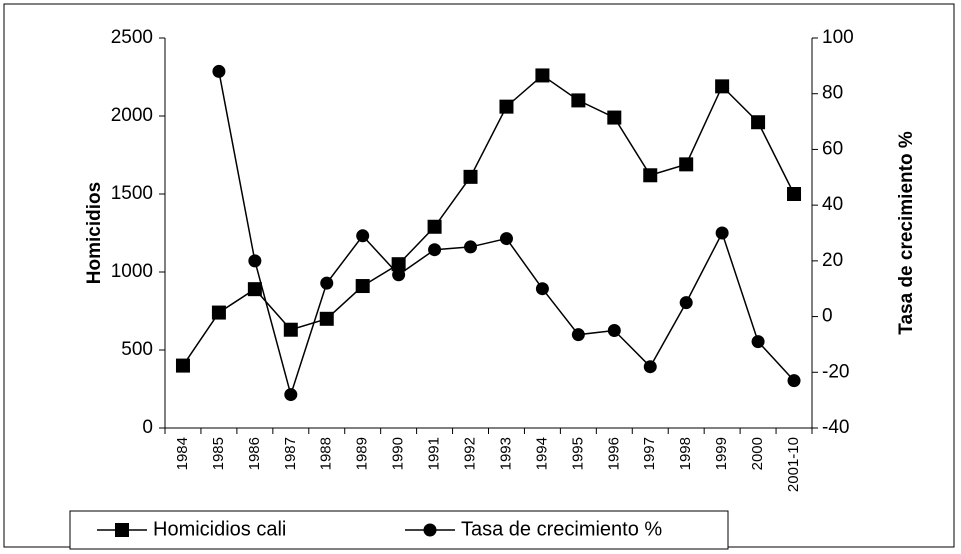 This screenshot has height=554, width=961. I want to click on x-tick-label: 2001-10, so click(793, 464).